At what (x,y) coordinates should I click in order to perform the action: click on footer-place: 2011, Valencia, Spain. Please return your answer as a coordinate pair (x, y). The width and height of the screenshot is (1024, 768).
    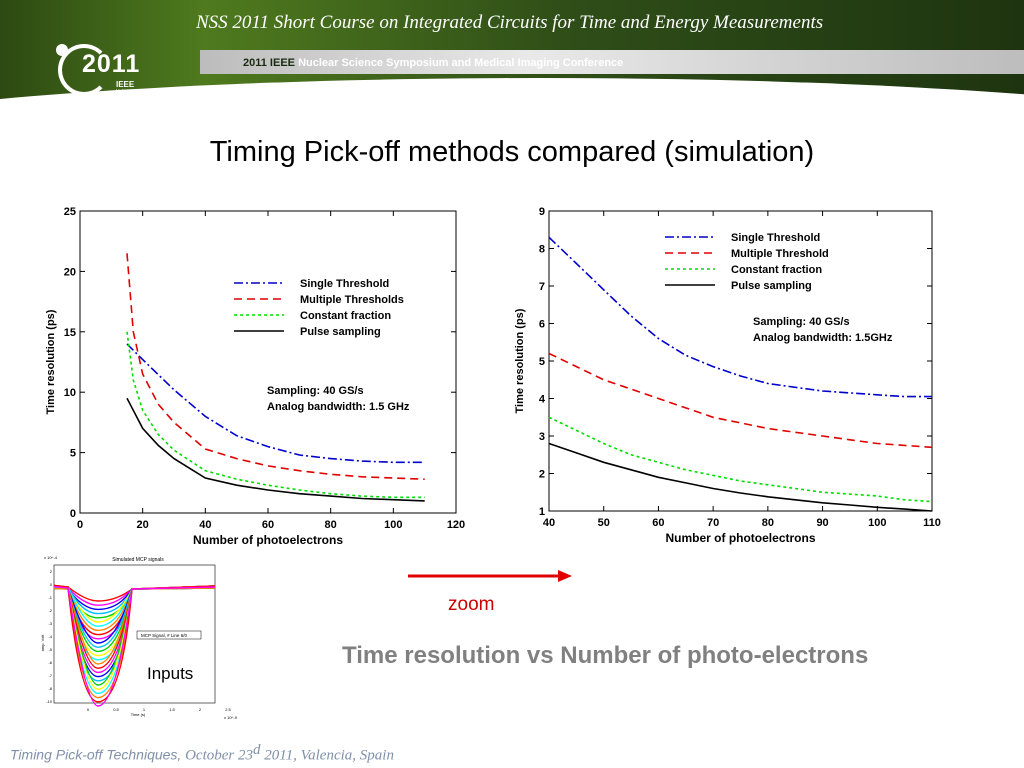
    Looking at the image, I should click on (327, 755).